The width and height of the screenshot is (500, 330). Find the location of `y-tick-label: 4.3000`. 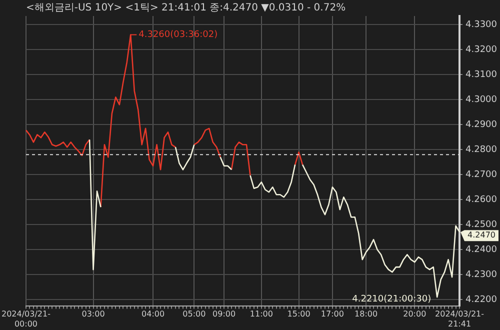

y-tick-label: 4.3000 is located at coordinates (482, 100).